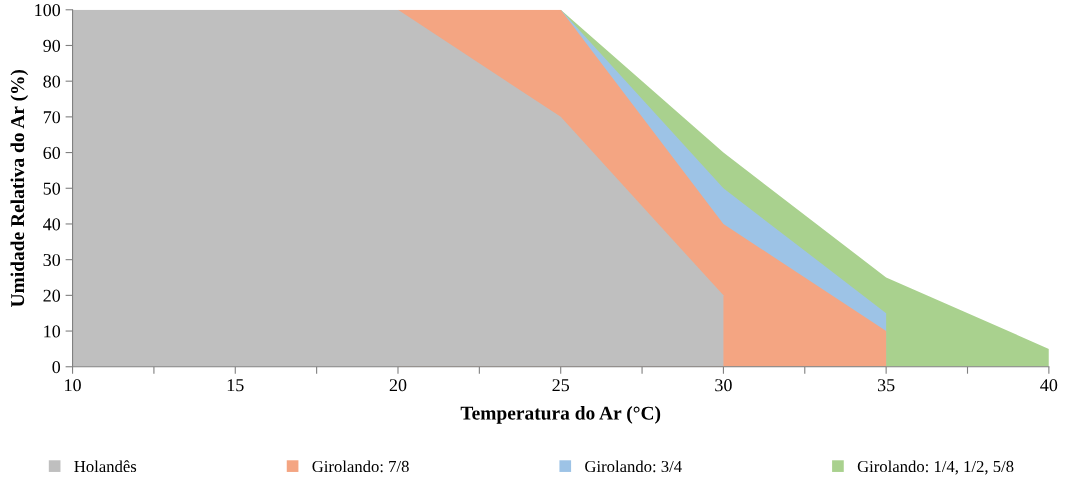 The width and height of the screenshot is (1067, 489). What do you see at coordinates (360, 466) in the screenshot?
I see `legend-label: Girolando: 7/8` at bounding box center [360, 466].